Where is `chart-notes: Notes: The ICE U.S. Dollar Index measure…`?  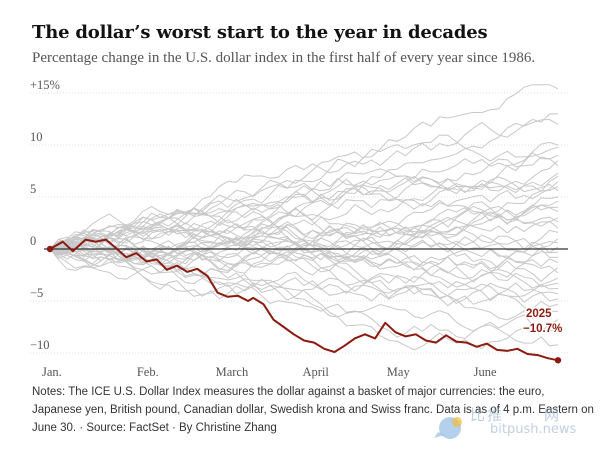
chart-notes: Notes: The ICE U.S. Dollar Index measure… is located at coordinates (313, 410).